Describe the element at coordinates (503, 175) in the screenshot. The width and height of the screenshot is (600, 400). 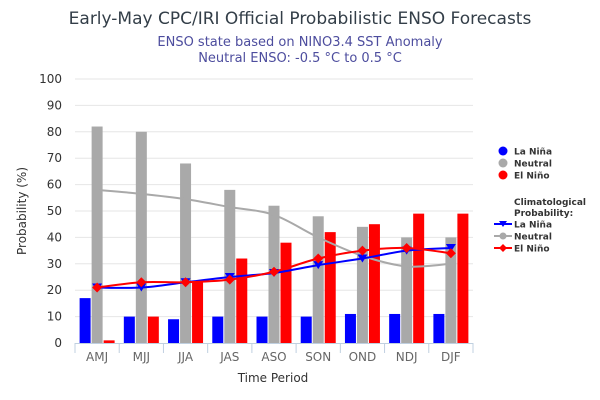
I see `legend-symbol-el-ni-o` at that location.